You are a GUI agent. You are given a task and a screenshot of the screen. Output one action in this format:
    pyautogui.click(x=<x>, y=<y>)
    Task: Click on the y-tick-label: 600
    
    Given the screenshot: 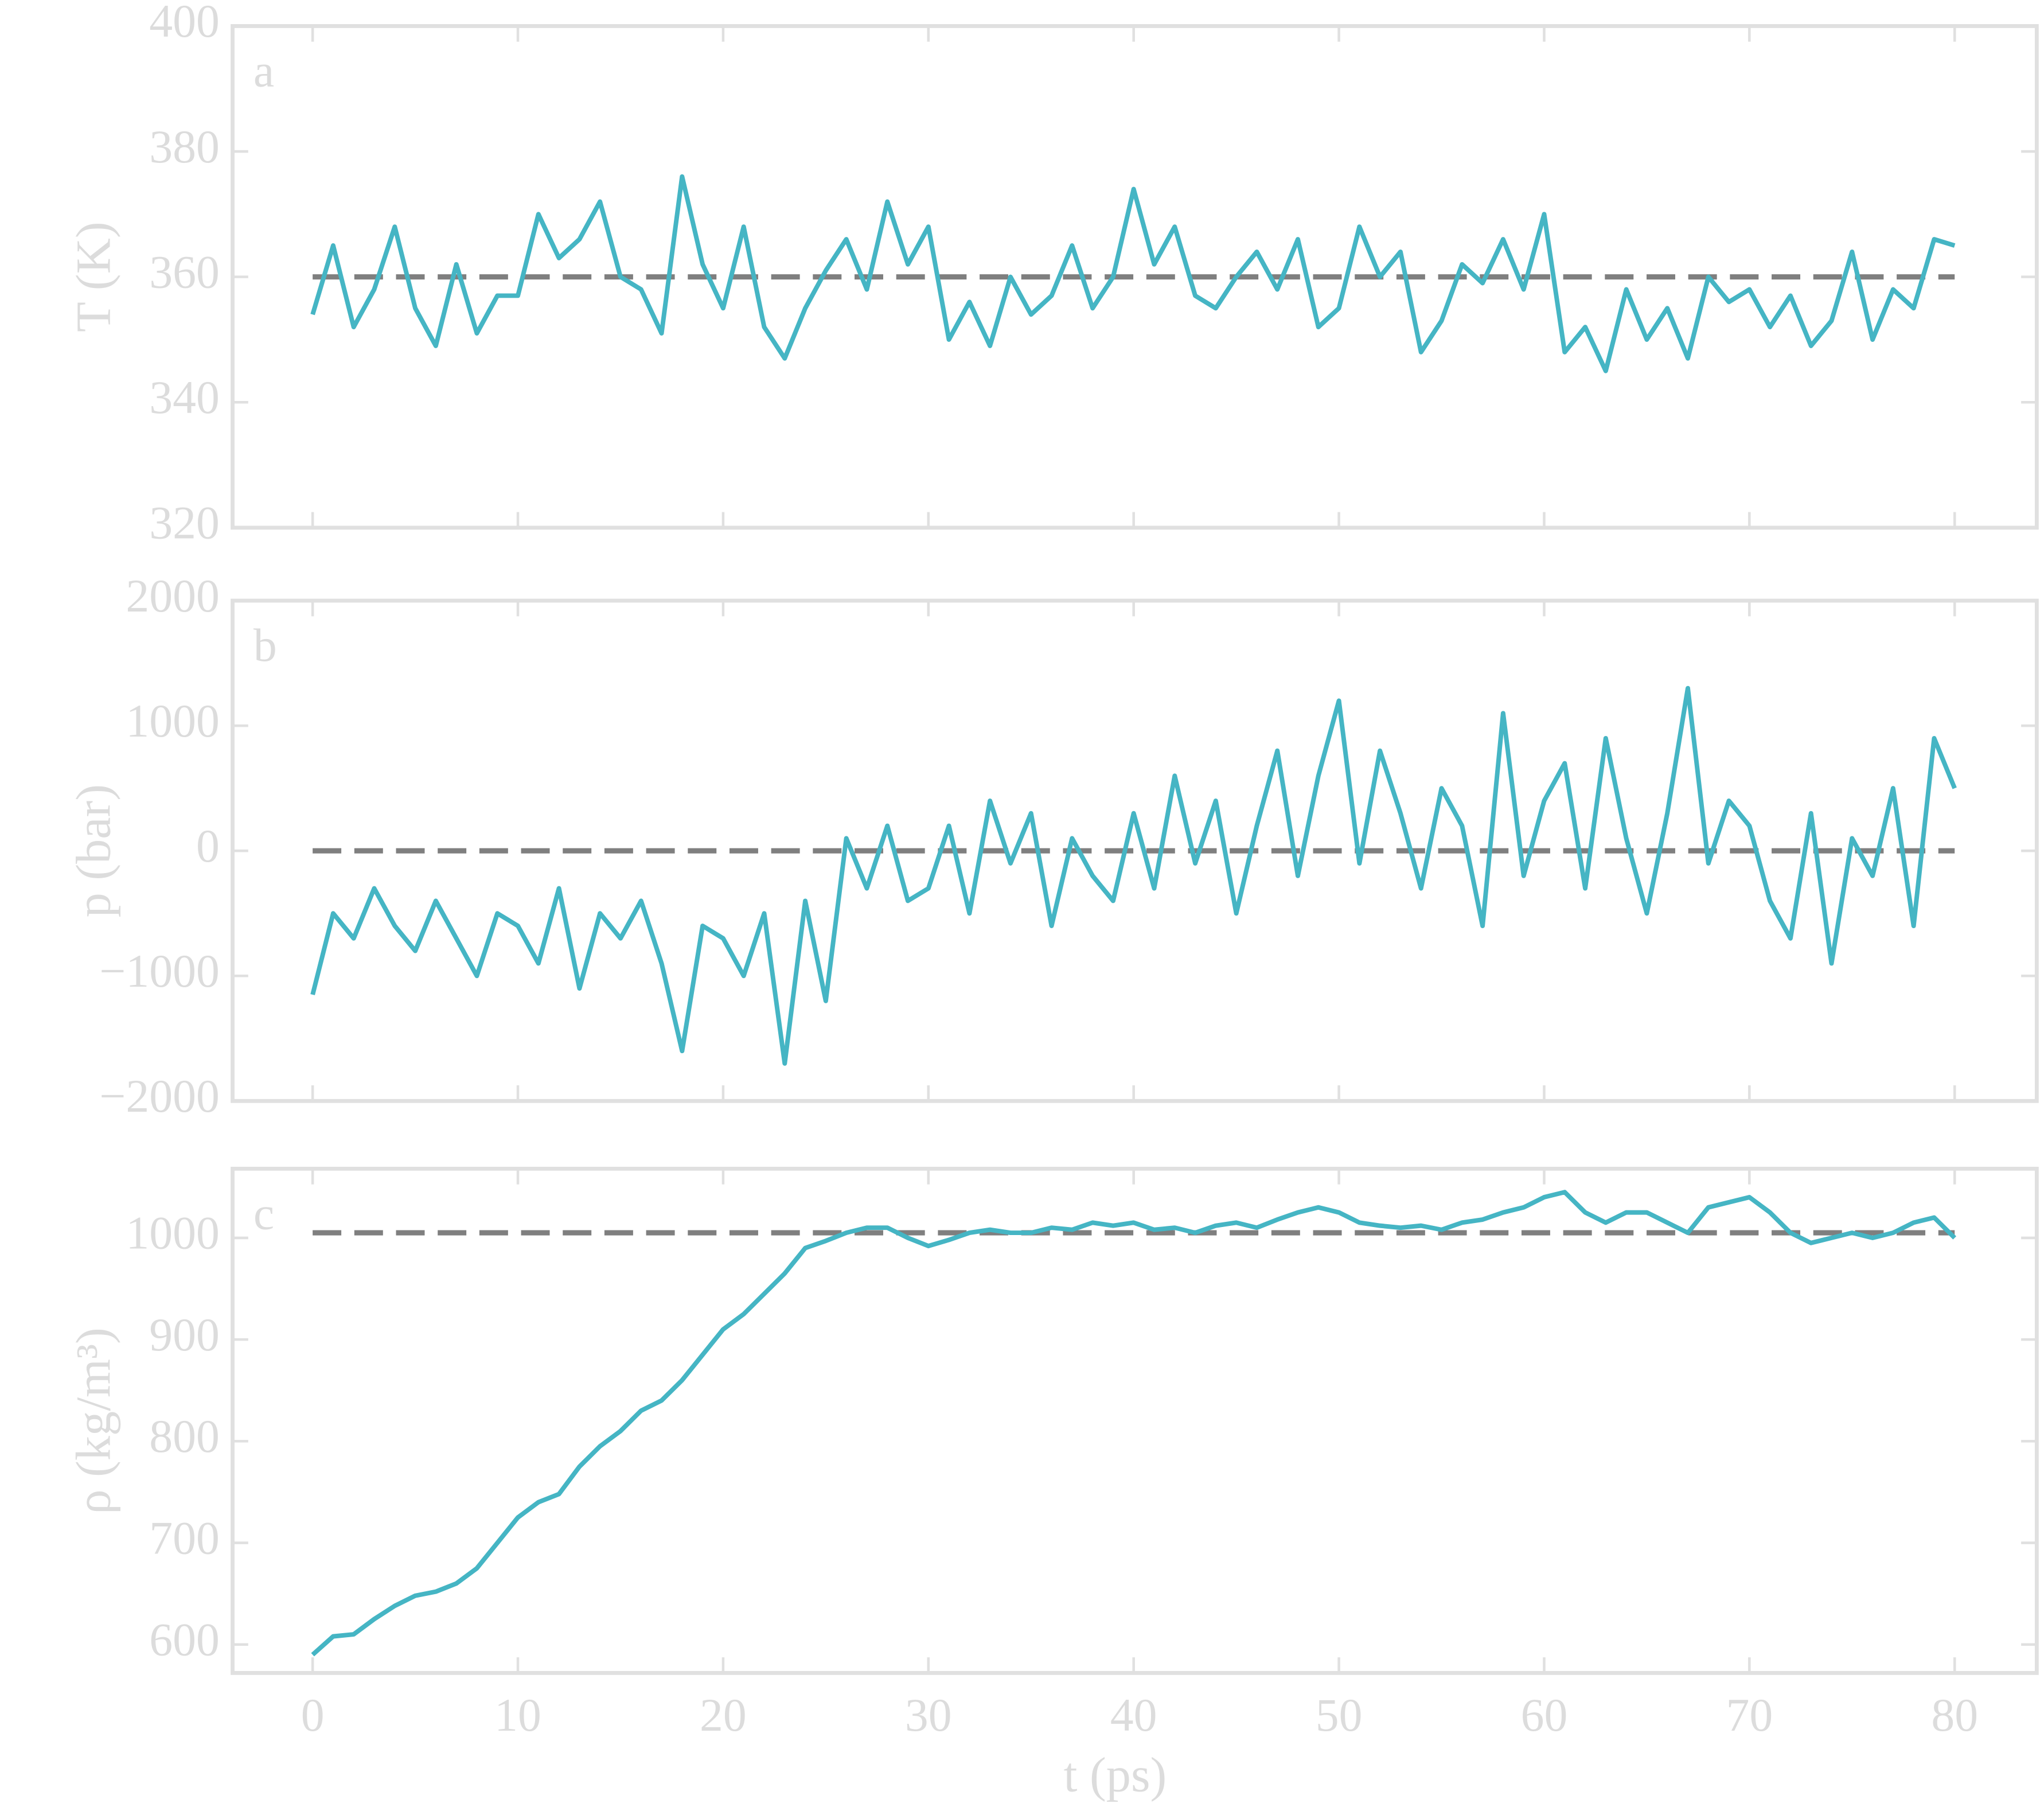 What is the action you would take?
    pyautogui.click(x=184, y=1640)
    